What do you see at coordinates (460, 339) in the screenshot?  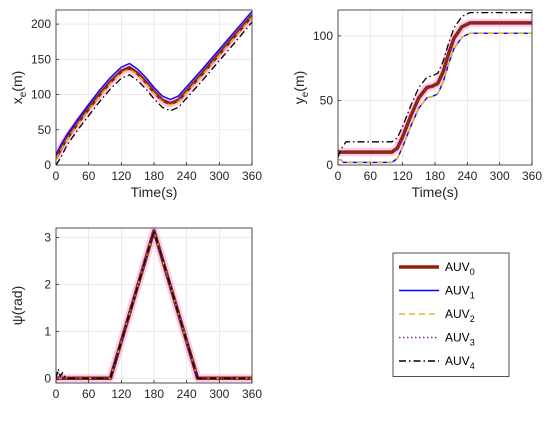 I see `legend-label-auv3: AUV3` at bounding box center [460, 339].